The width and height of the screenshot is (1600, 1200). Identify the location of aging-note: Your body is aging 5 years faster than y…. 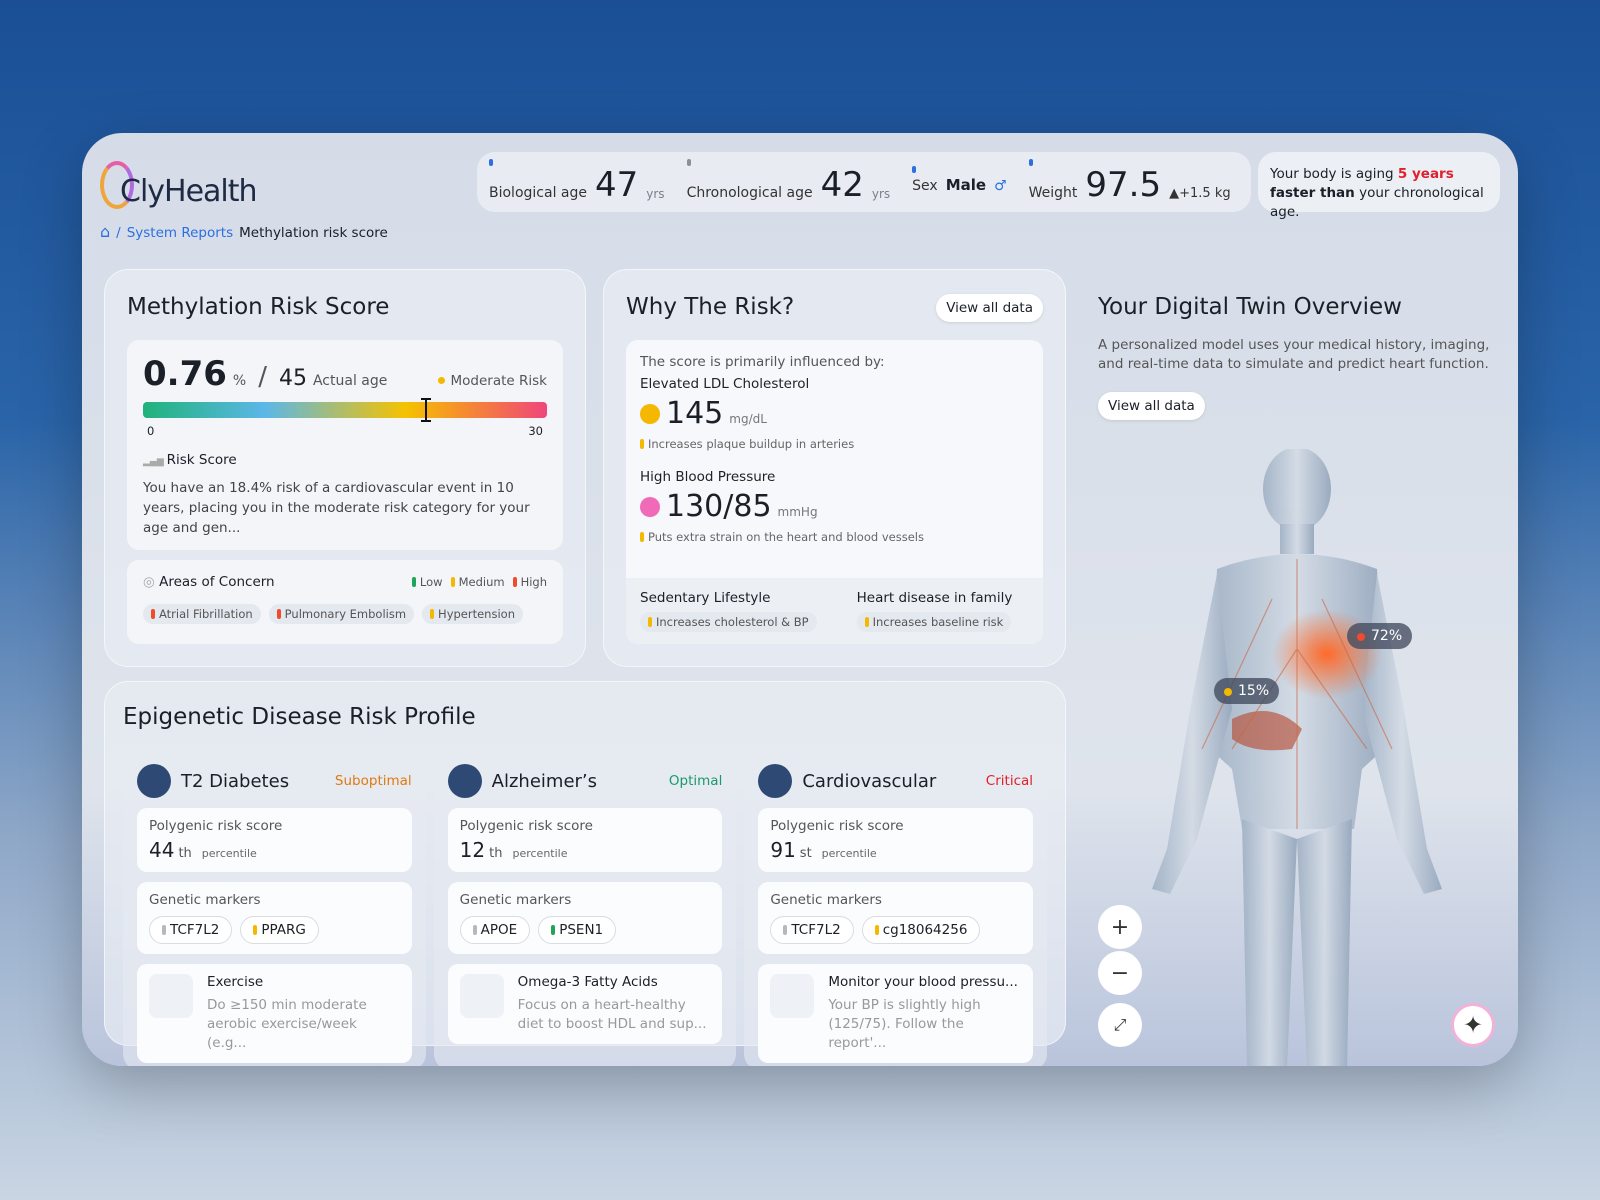
(1379, 186).